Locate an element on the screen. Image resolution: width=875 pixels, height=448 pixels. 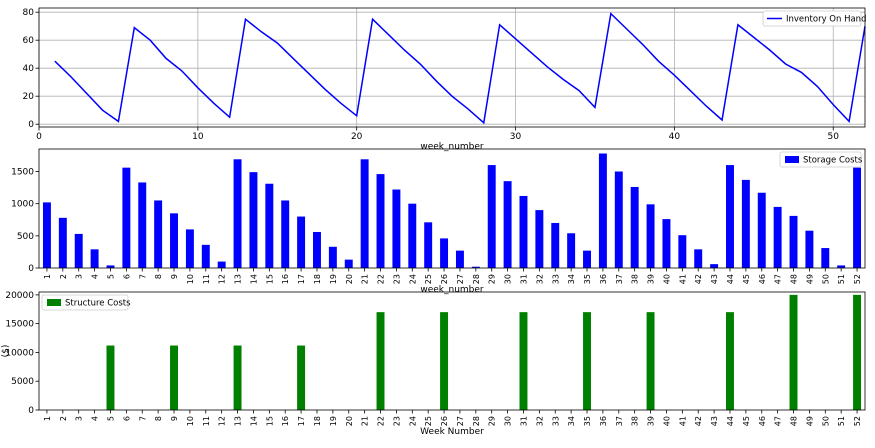
storage-legend: Storage Costs is located at coordinates (821, 159).